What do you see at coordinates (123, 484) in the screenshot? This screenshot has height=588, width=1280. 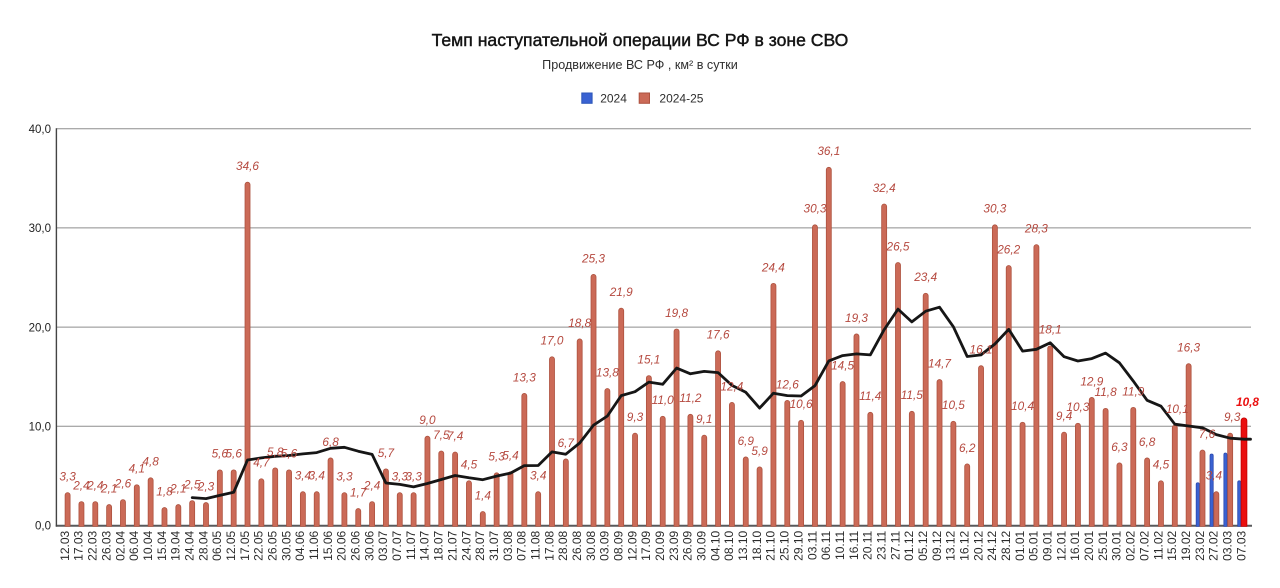 I see `svg-text: 2,6` at bounding box center [123, 484].